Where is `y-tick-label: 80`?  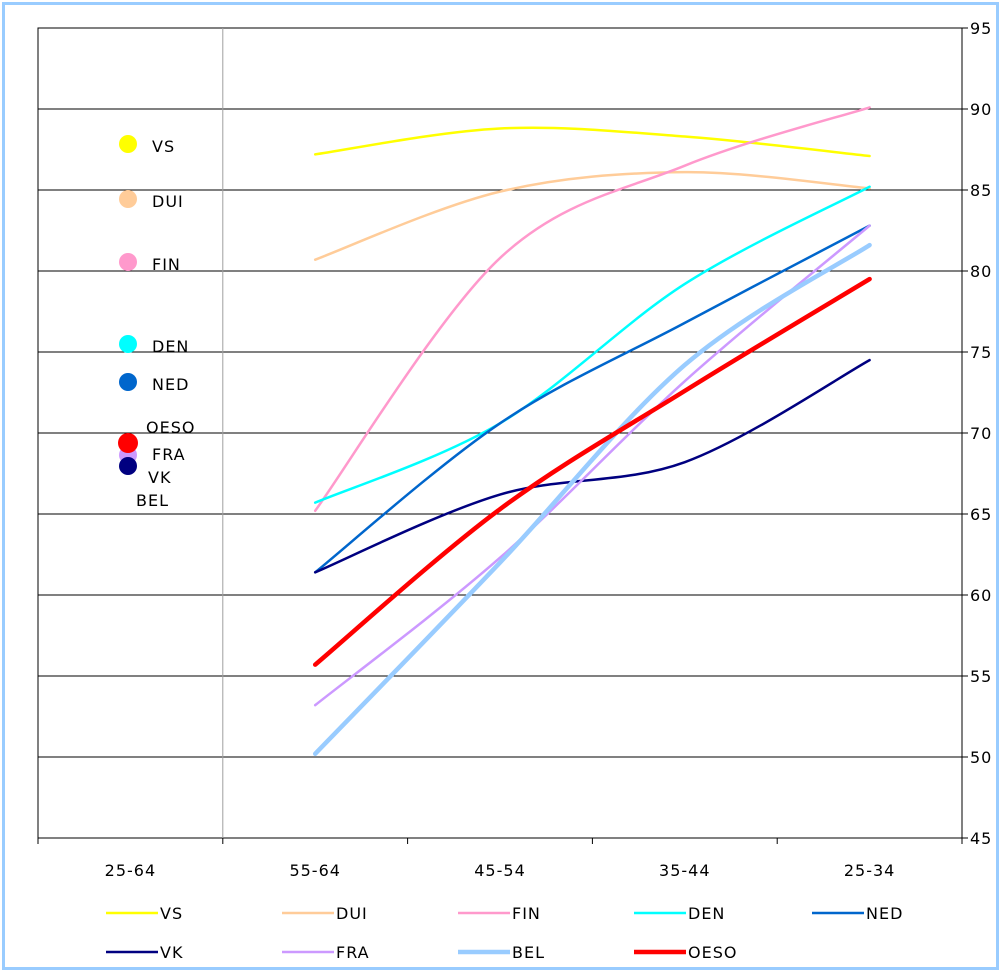
y-tick-label: 80 is located at coordinates (981, 271).